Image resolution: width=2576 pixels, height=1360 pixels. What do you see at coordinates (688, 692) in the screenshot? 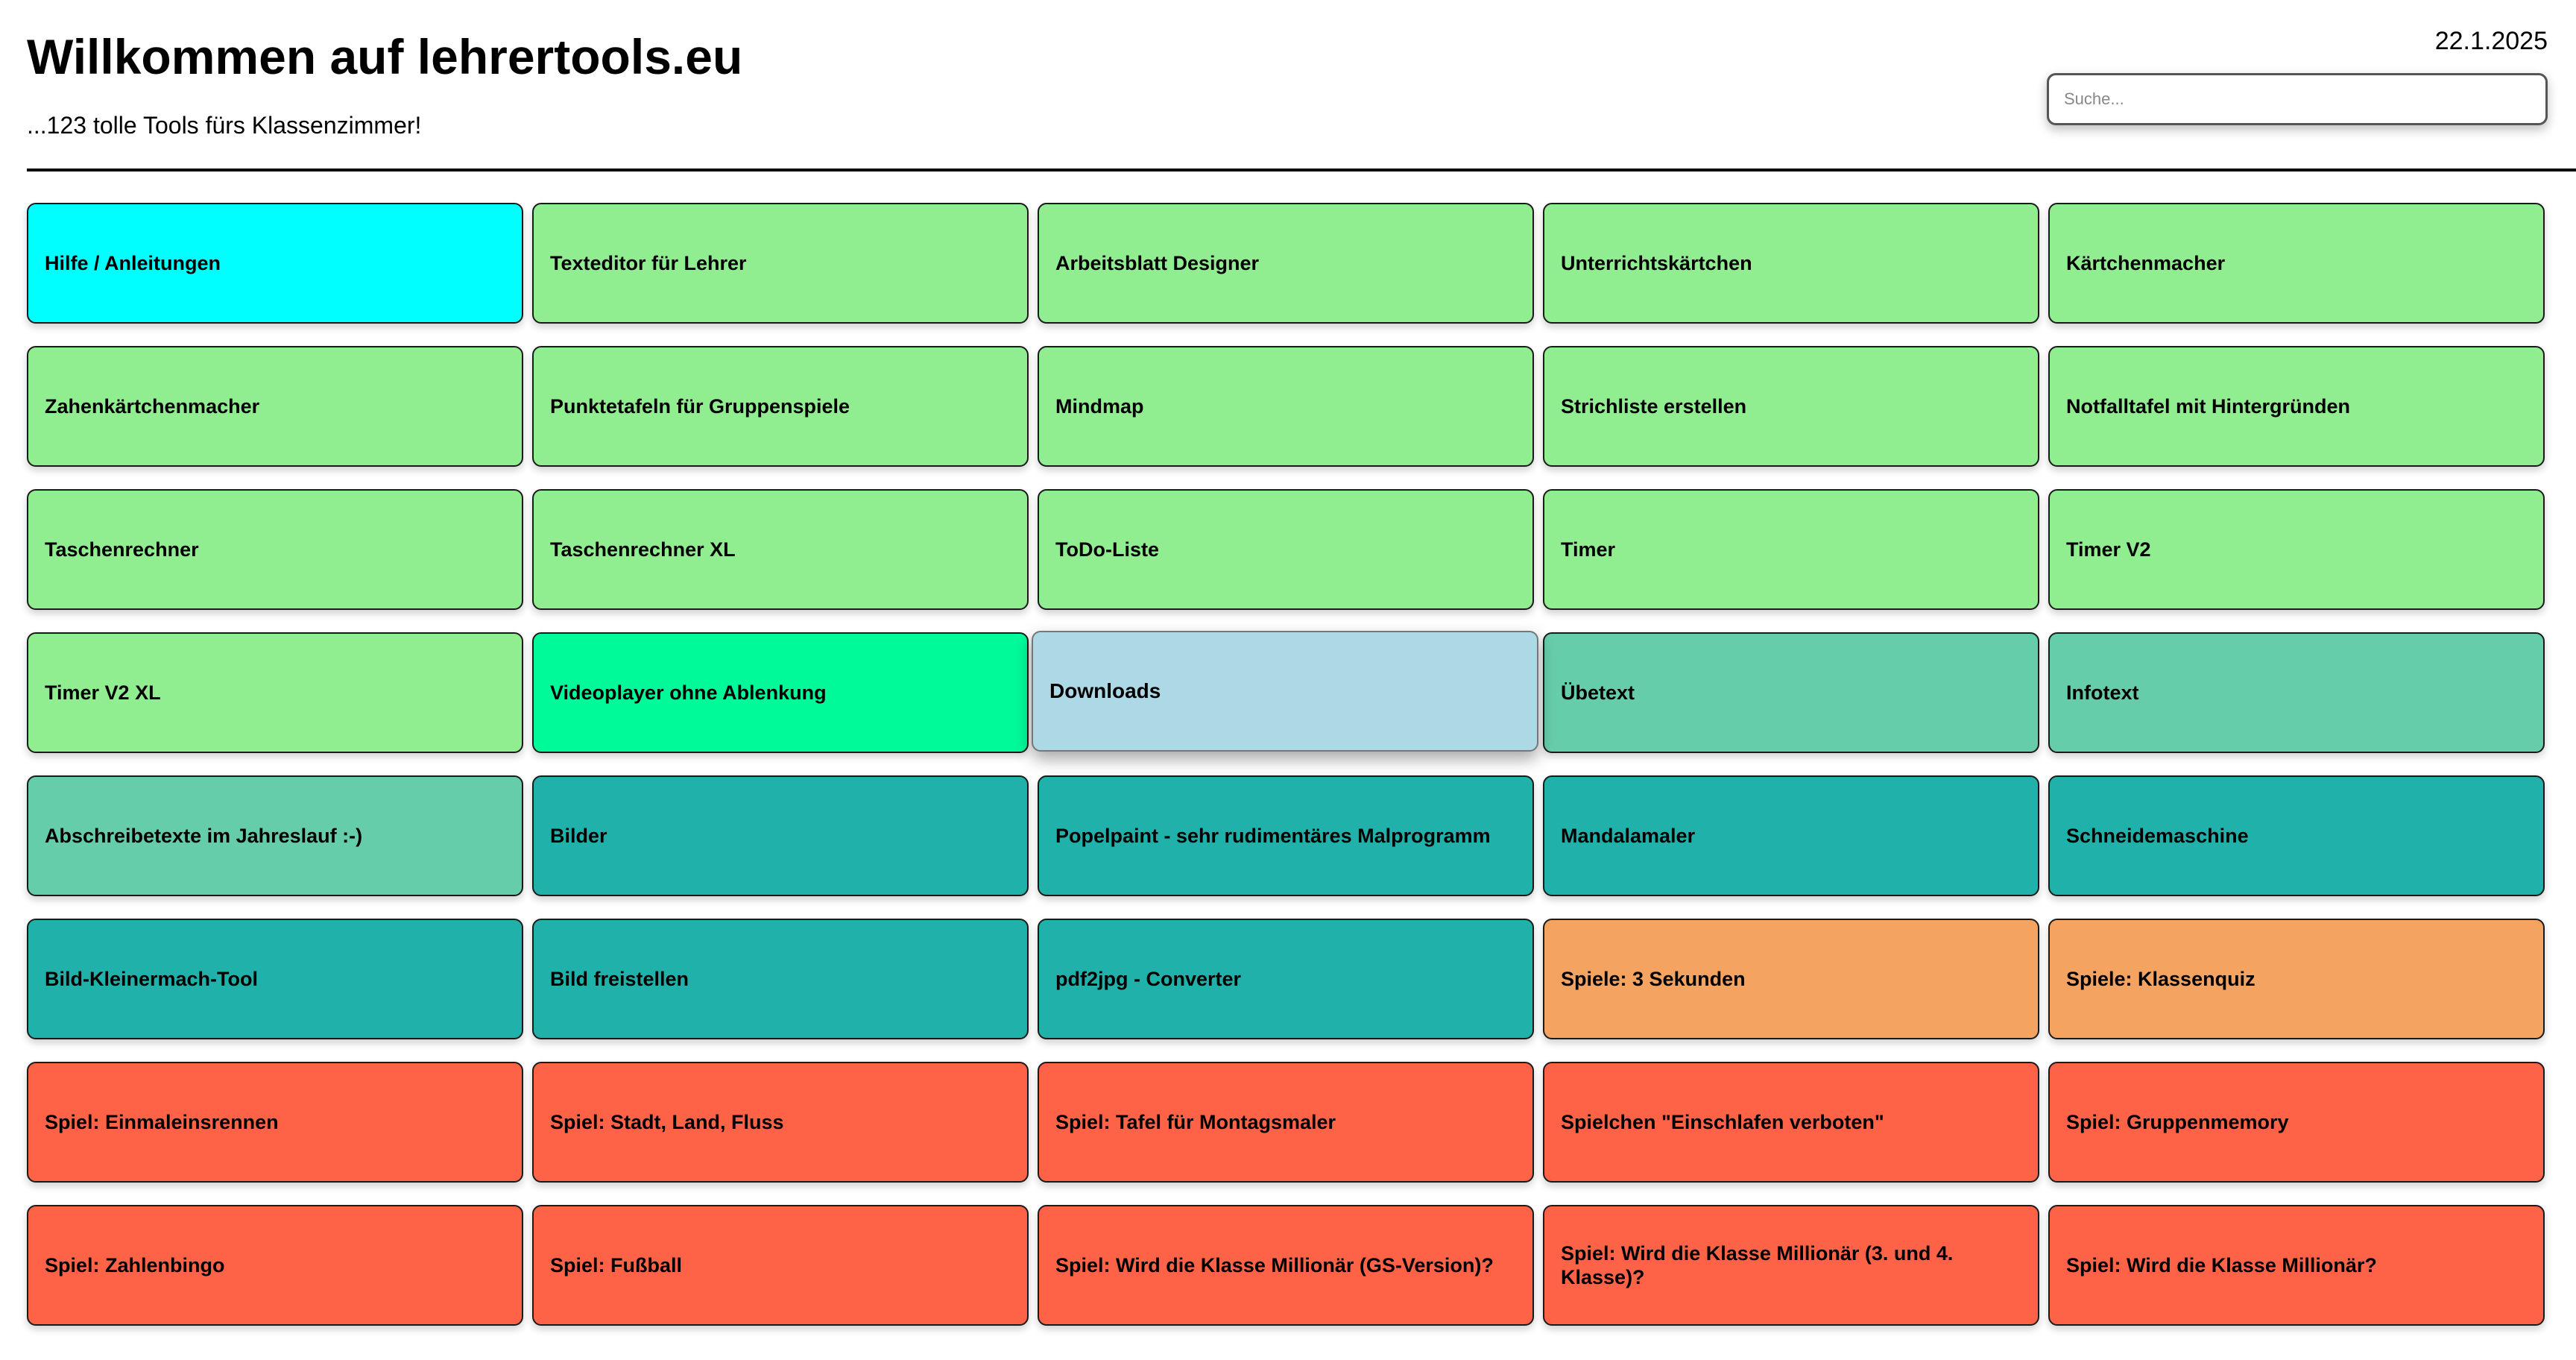
I see `tool-tile-label: Videoplayer ohne Ablenkung` at bounding box center [688, 692].